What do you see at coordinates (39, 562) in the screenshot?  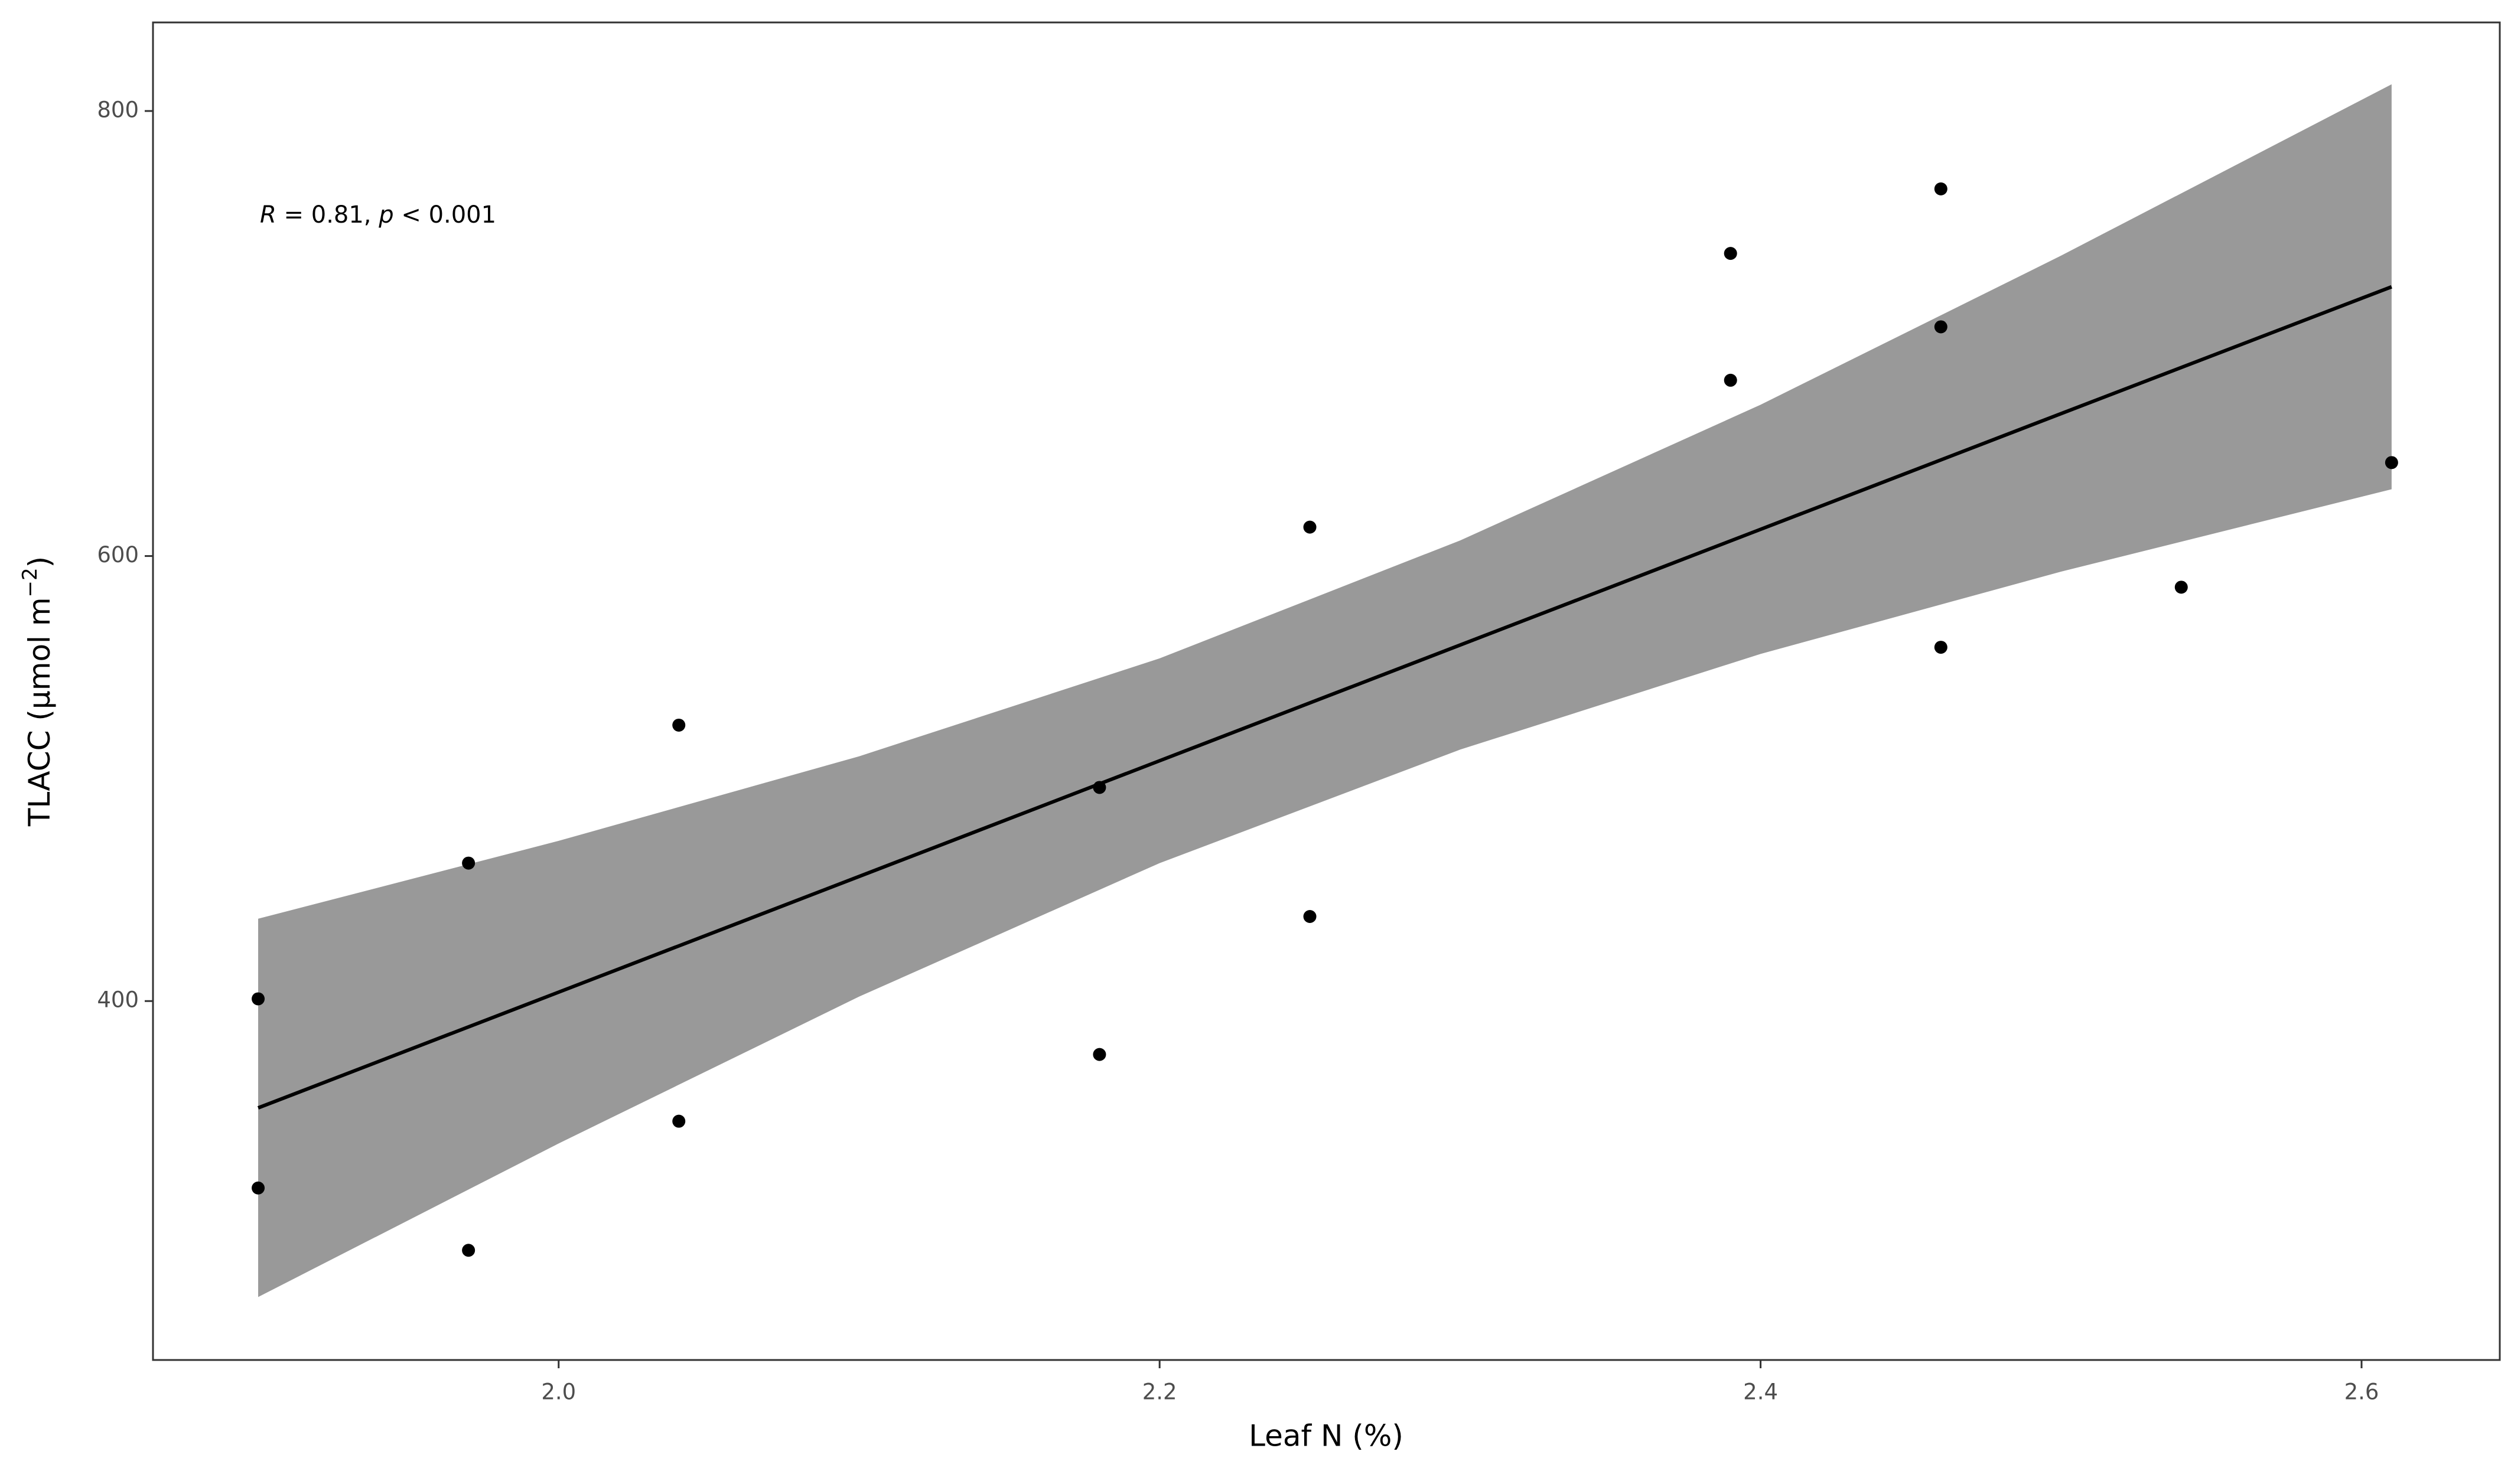 I see `y-axis-title-part: )` at bounding box center [39, 562].